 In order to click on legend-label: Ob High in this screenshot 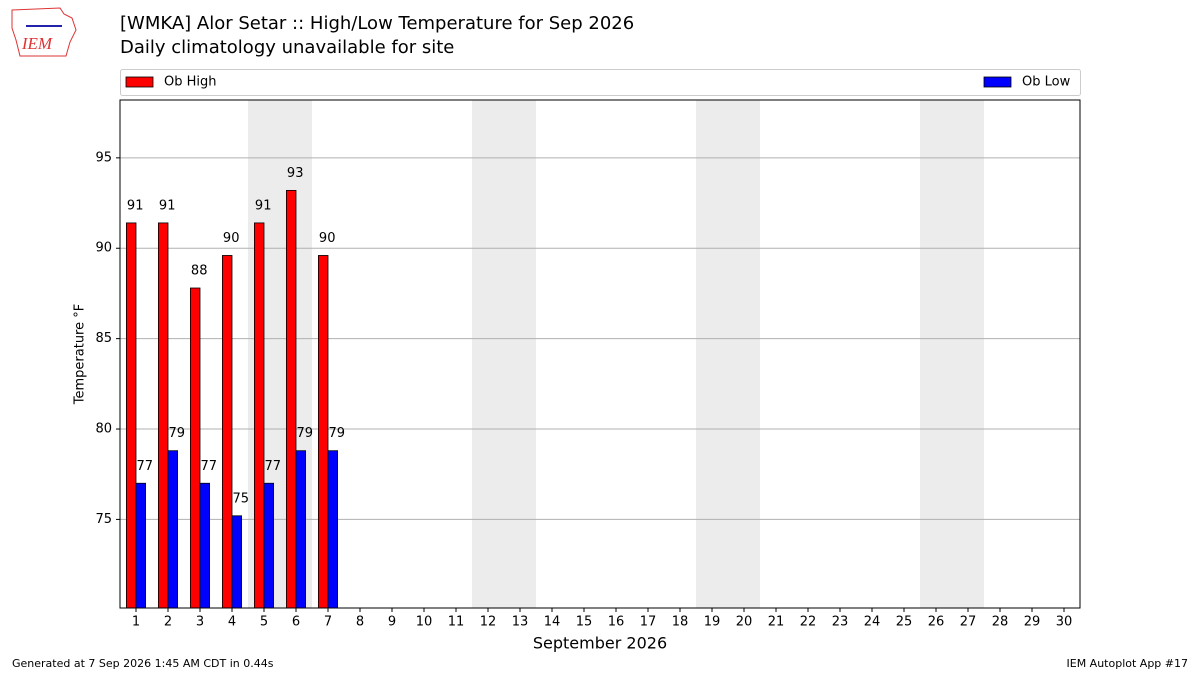, I will do `click(190, 82)`.